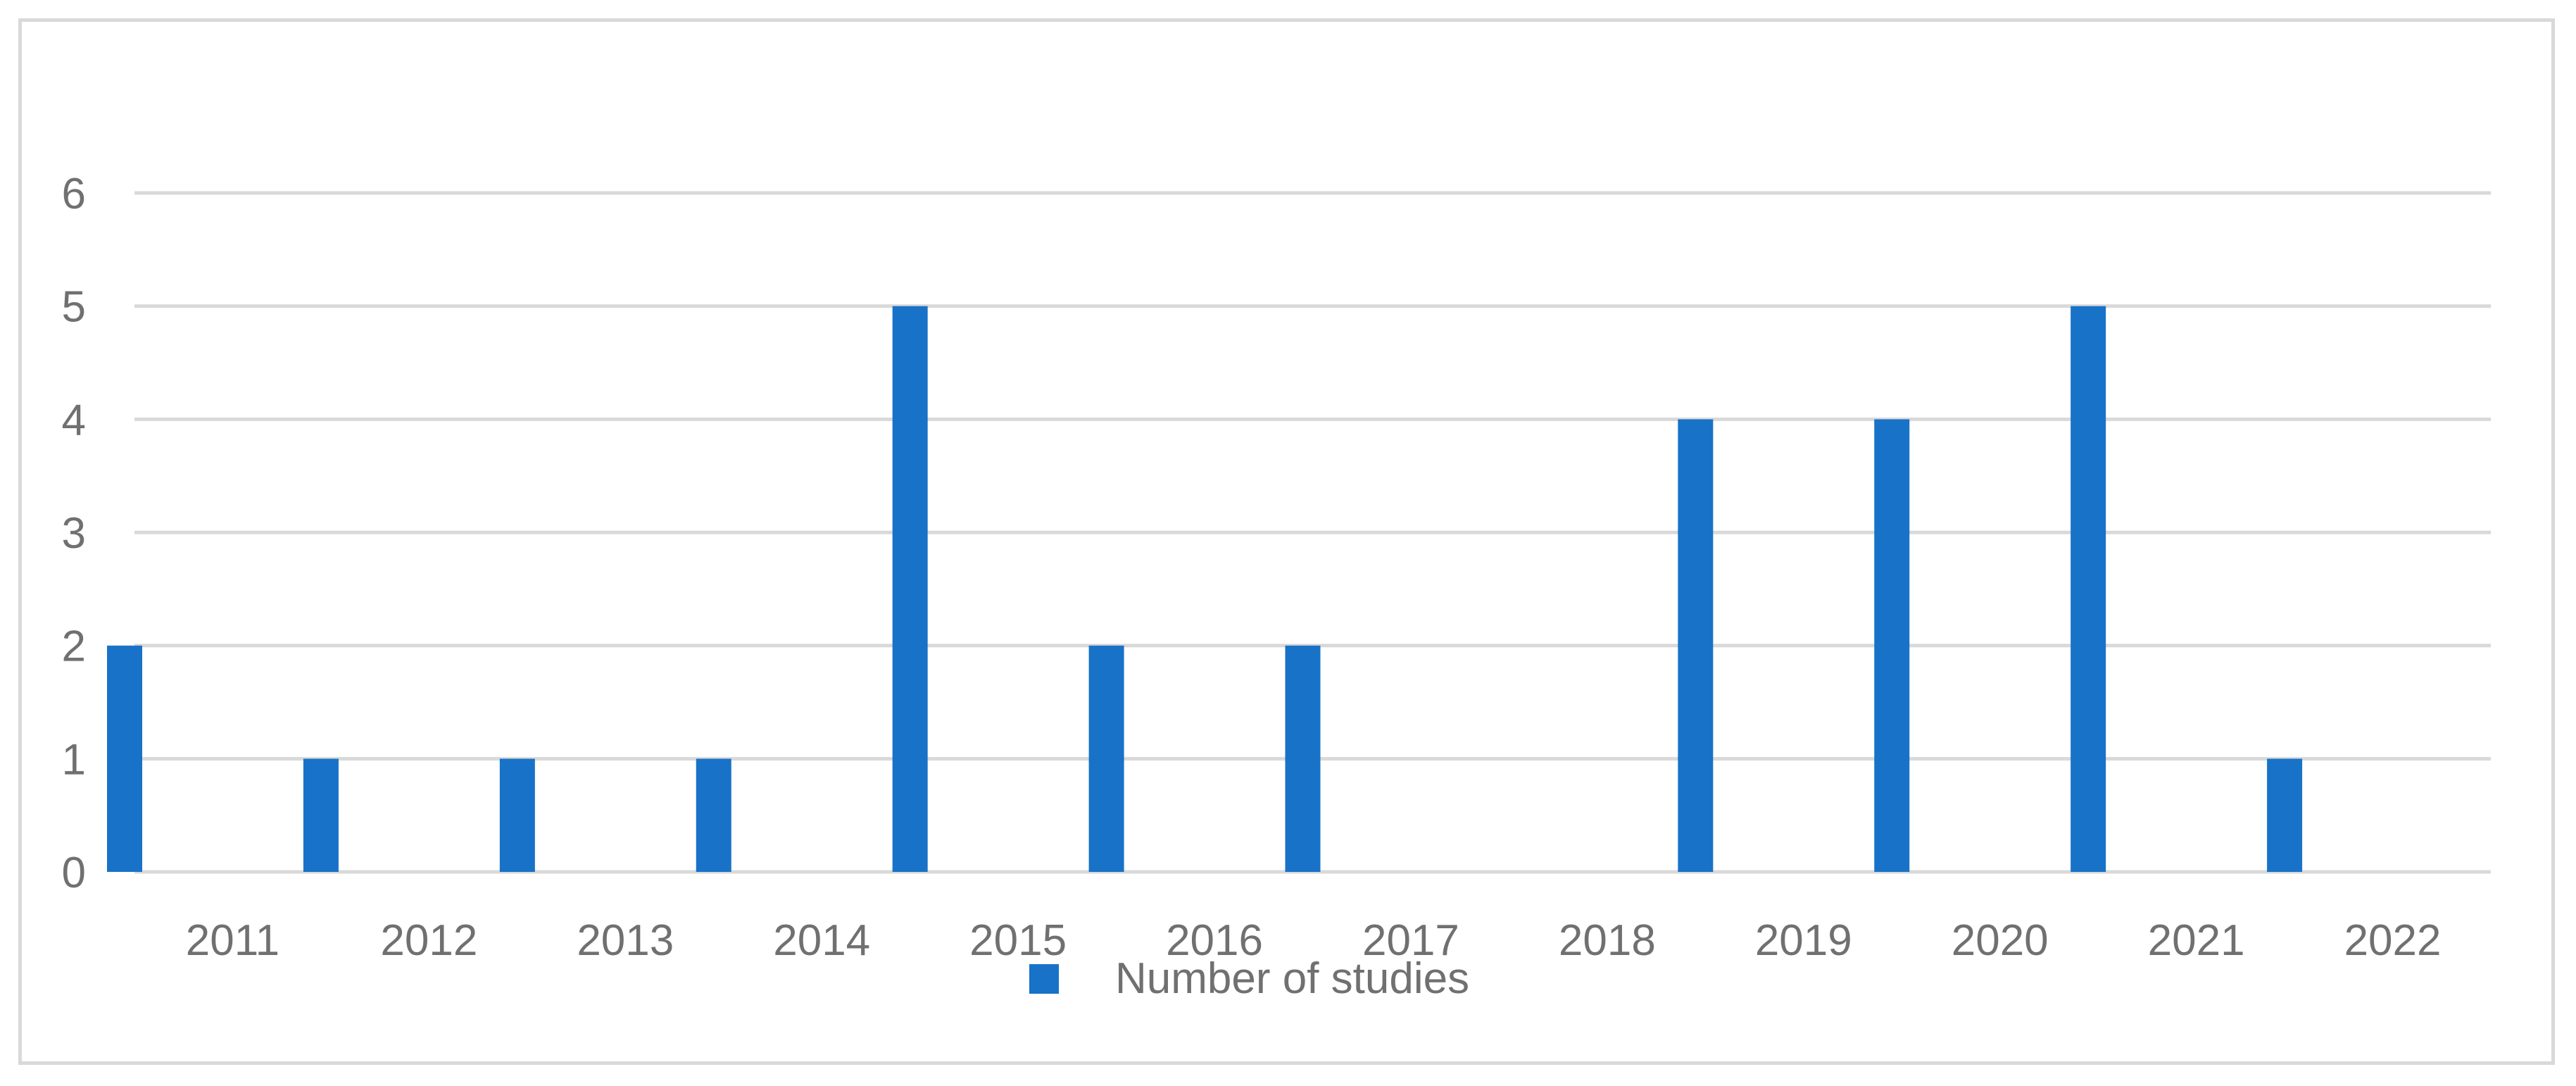  What do you see at coordinates (74, 647) in the screenshot?
I see `y-tick-label: 2` at bounding box center [74, 647].